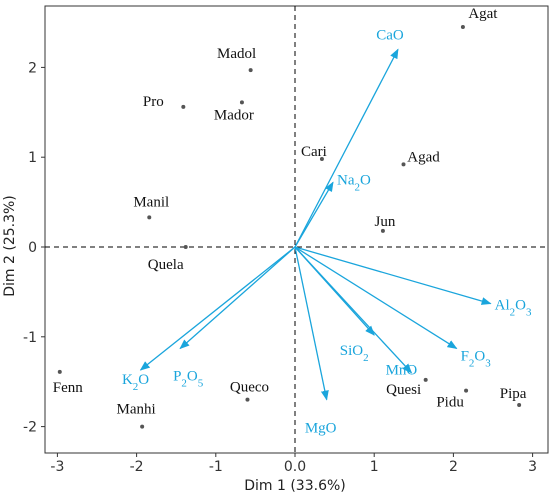 This screenshot has height=498, width=550. I want to click on point-label-manil: Manil, so click(151, 202).